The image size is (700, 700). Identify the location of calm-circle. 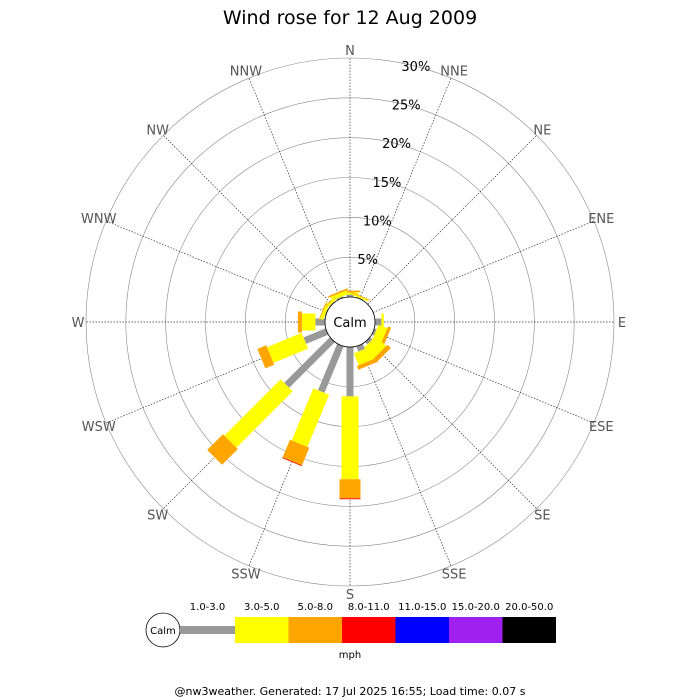
(350, 322).